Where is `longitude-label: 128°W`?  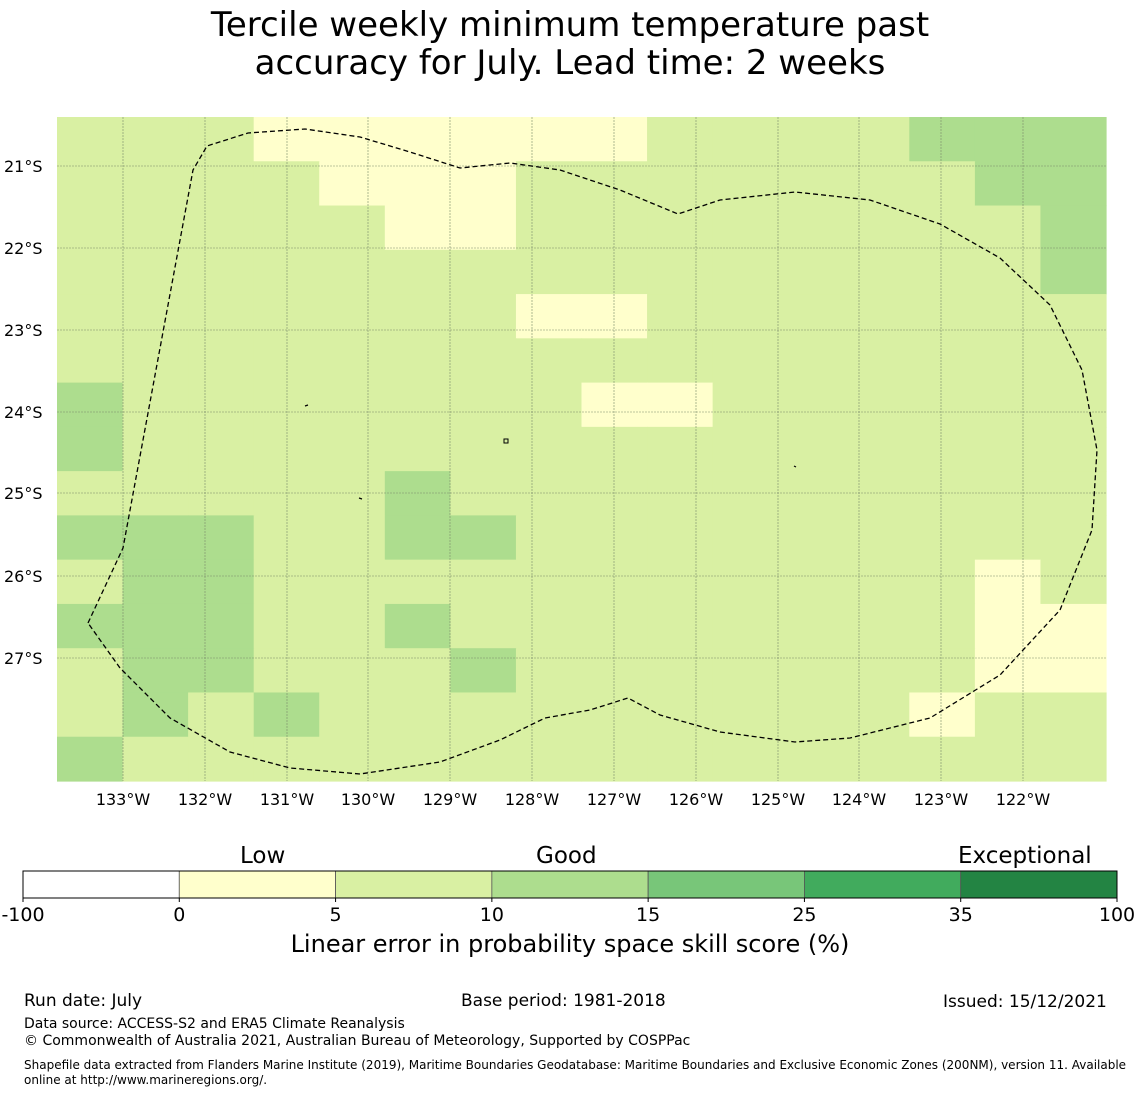 longitude-label: 128°W is located at coordinates (532, 799).